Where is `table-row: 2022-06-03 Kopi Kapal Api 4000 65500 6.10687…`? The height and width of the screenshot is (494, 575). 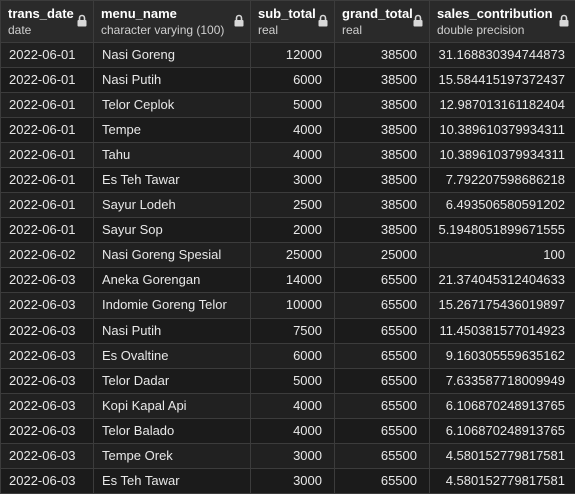
table-row: 2022-06-03 Kopi Kapal Api 4000 65500 6.10687… is located at coordinates (287, 405).